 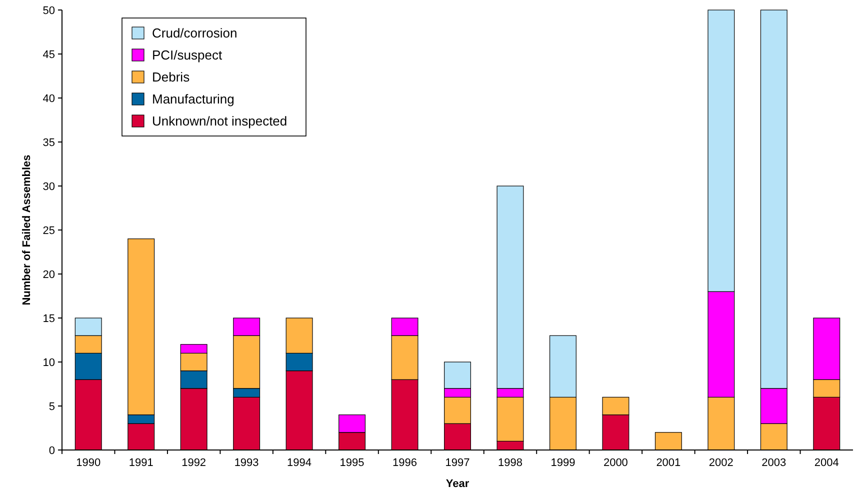 I want to click on x-tick-label: 1993, so click(x=246, y=463).